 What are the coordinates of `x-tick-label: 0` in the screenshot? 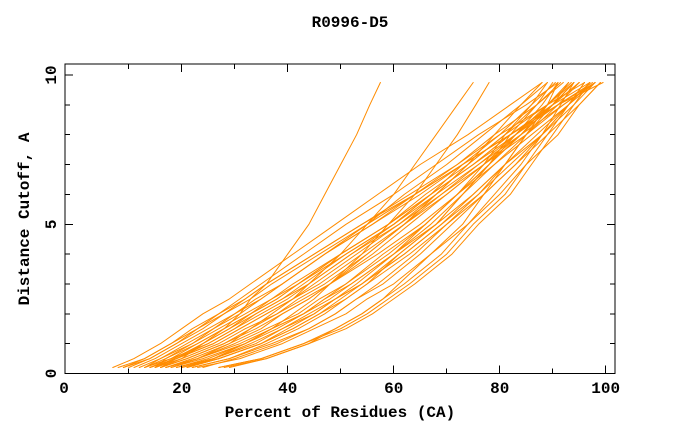 It's located at (64, 389).